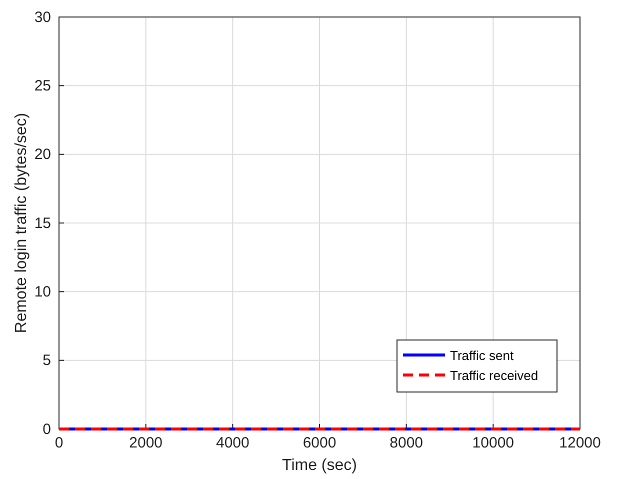 The image size is (618, 479). I want to click on x-tick-label: 6000, so click(319, 443).